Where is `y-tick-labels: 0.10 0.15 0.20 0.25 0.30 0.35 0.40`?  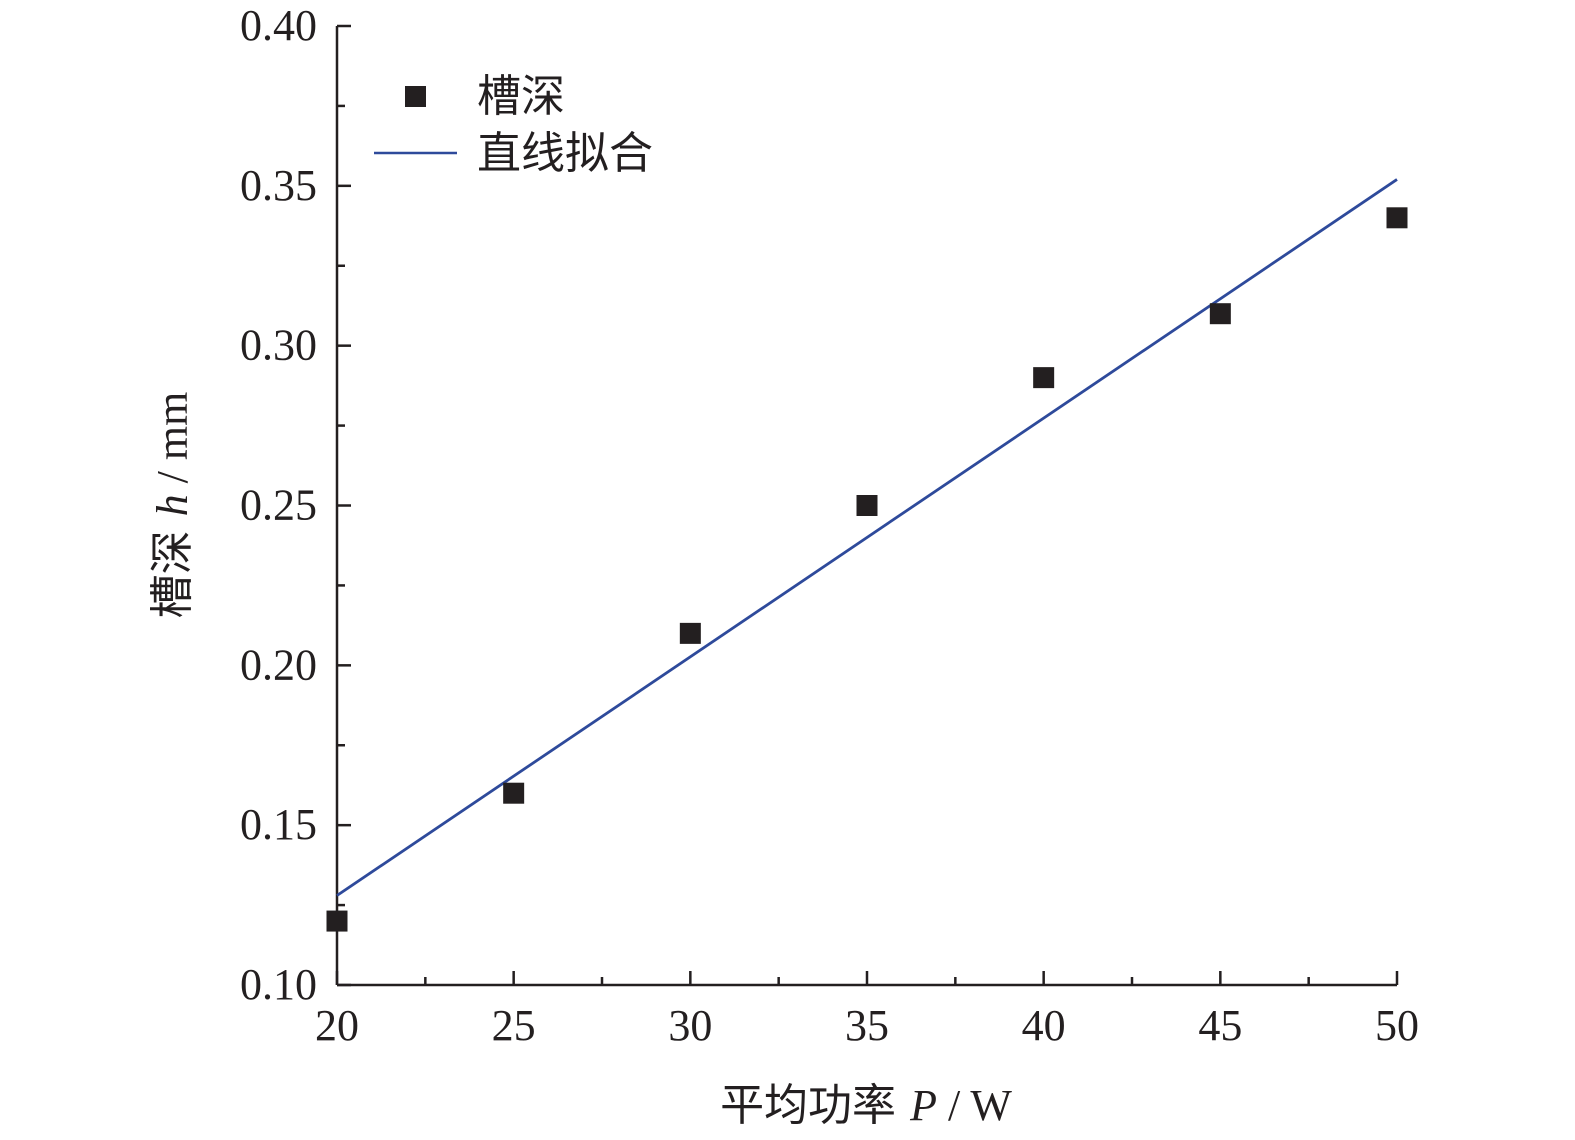
y-tick-labels: 0.10 0.15 0.20 0.25 0.30 0.35 0.40 is located at coordinates (278, 505).